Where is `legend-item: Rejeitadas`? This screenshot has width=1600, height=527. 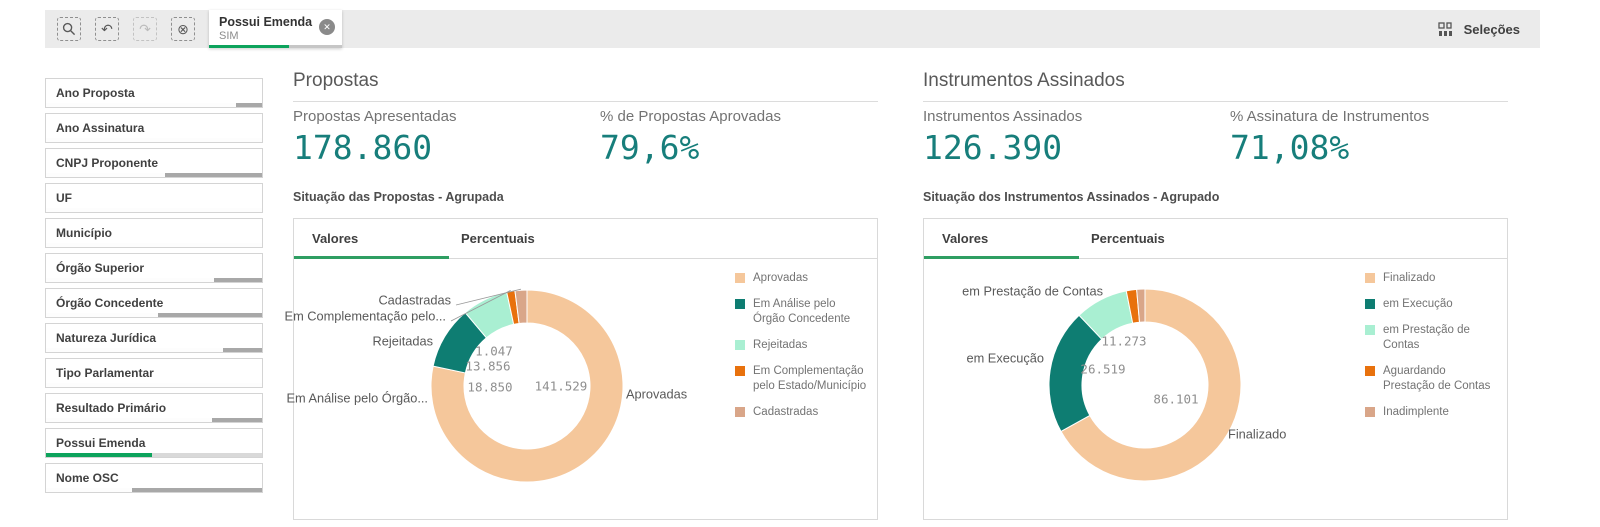 legend-item: Rejeitadas is located at coordinates (801, 345).